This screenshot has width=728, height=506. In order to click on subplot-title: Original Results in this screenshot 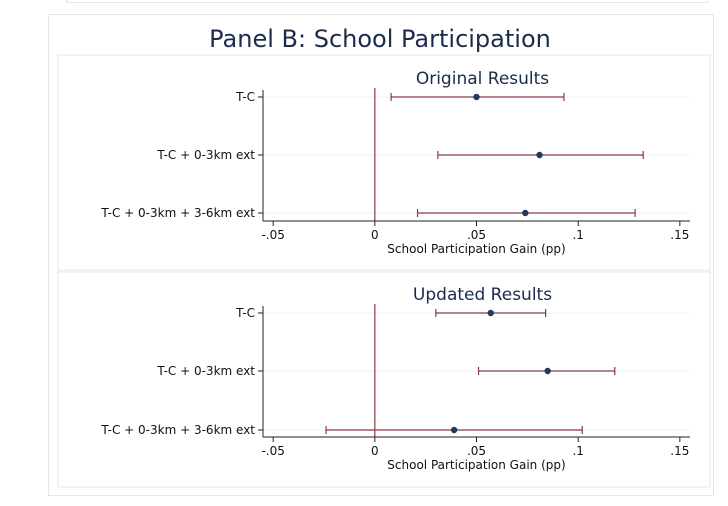, I will do `click(482, 79)`.